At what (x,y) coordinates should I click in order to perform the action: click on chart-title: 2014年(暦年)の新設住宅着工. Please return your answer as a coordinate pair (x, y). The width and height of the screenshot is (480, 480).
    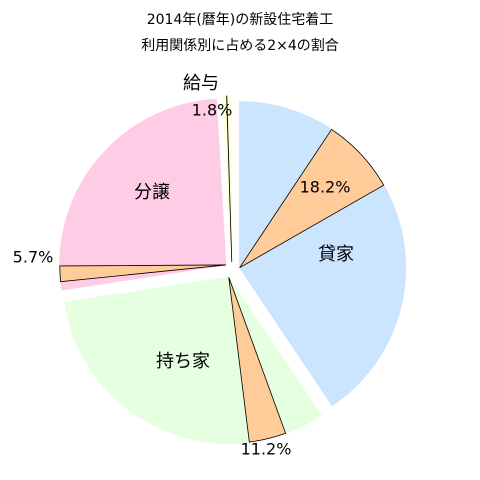
    Looking at the image, I should click on (240, 20).